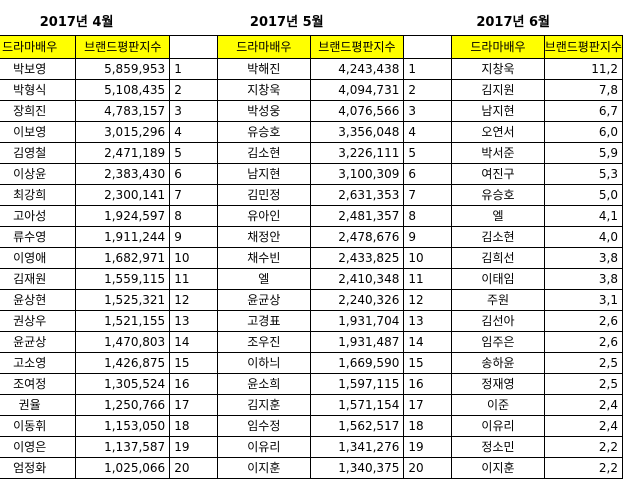 The width and height of the screenshot is (640, 480). Describe the element at coordinates (583, 90) in the screenshot. I see `june-brand-index: 7,8` at that location.